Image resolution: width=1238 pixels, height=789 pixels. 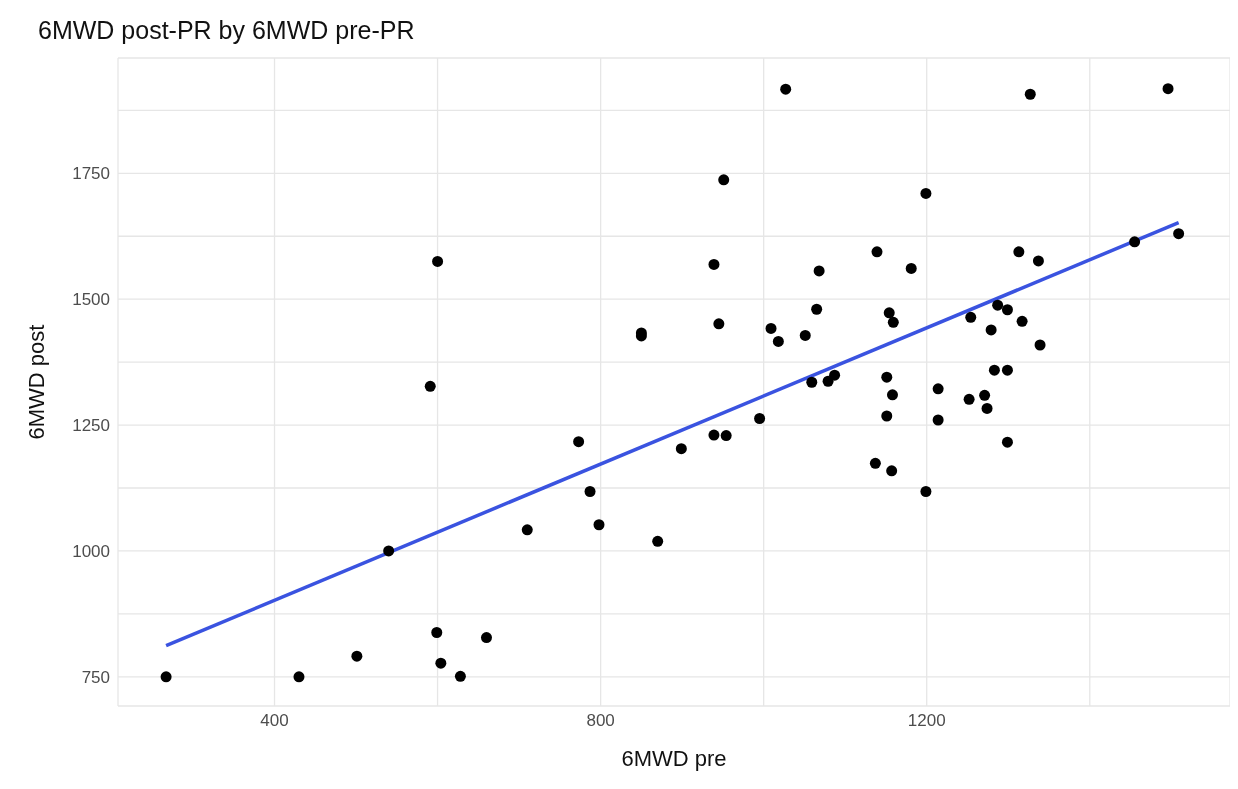 What do you see at coordinates (226, 30) in the screenshot?
I see `chart-title: 6MWD post-PR by 6MWD pre-PR` at bounding box center [226, 30].